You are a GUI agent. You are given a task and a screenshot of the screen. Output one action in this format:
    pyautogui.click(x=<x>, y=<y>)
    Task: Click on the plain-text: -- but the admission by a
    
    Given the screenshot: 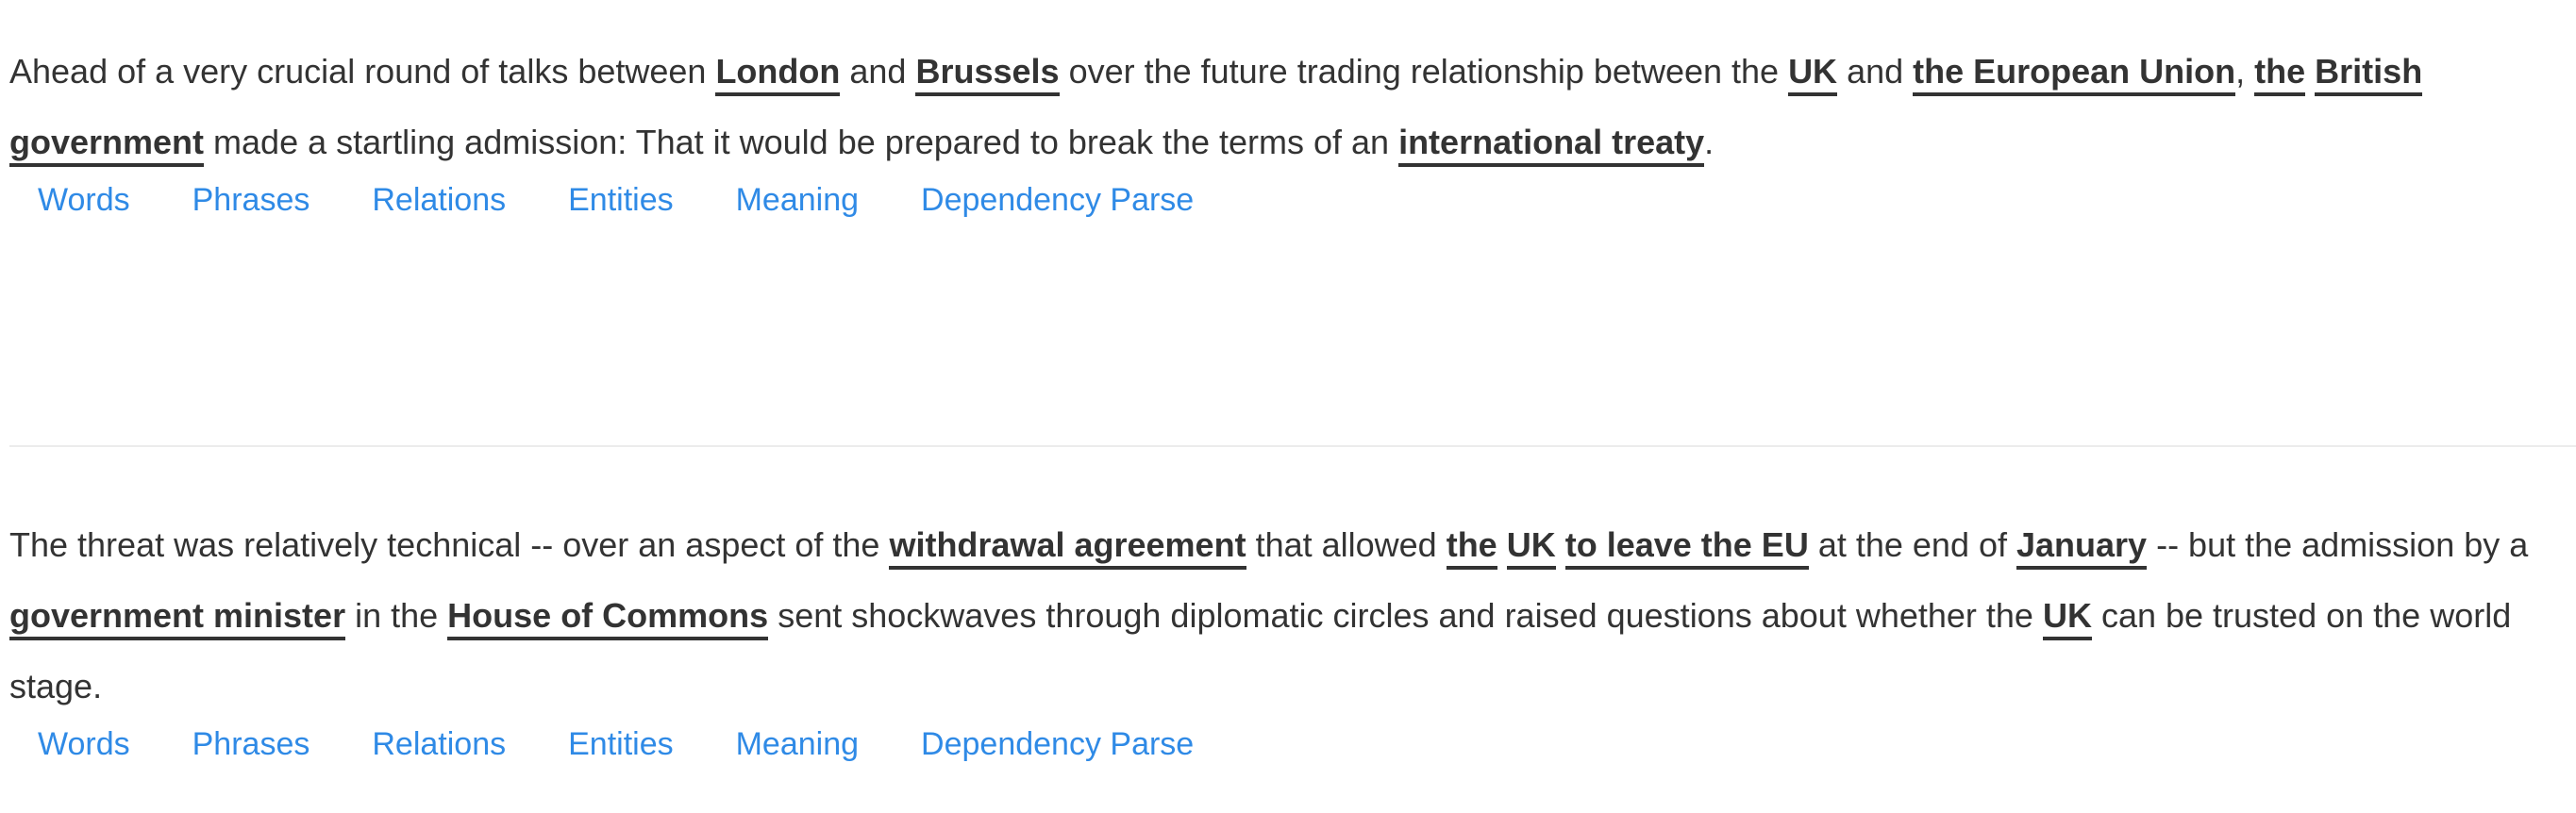 What is the action you would take?
    pyautogui.click(x=2338, y=545)
    